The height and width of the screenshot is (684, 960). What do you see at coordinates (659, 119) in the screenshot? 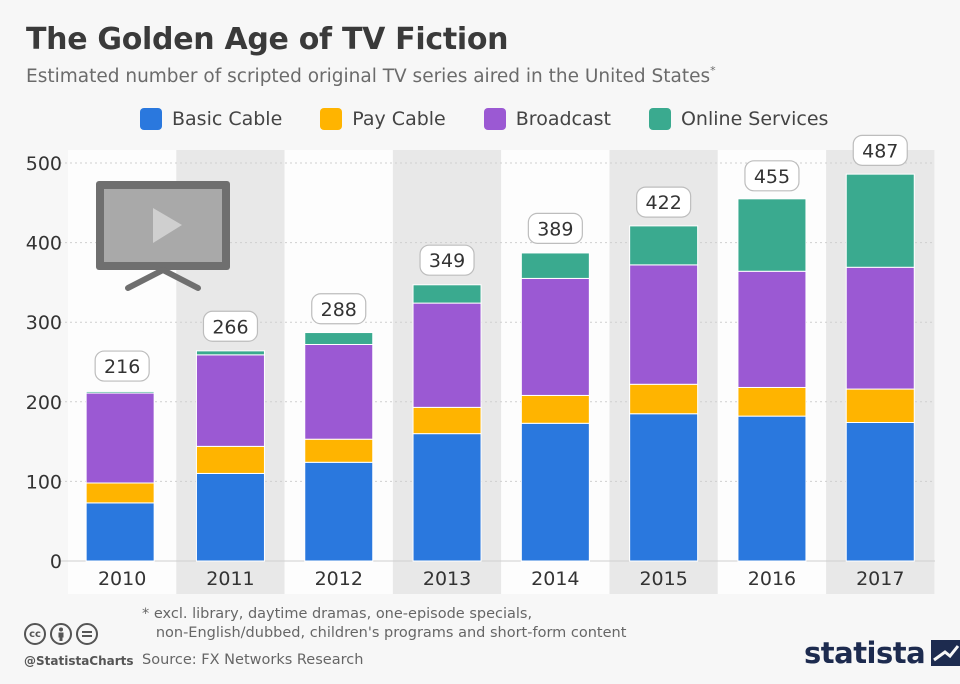
I see `legend-swatch-online-services` at bounding box center [659, 119].